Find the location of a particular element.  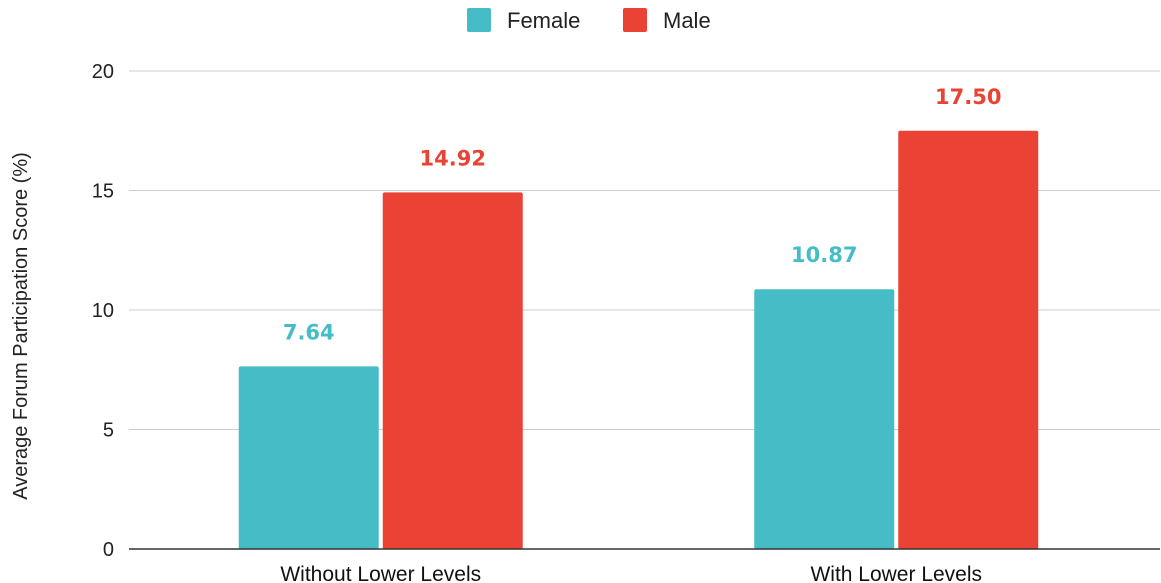

y-tick-label: 15 is located at coordinates (103, 192).